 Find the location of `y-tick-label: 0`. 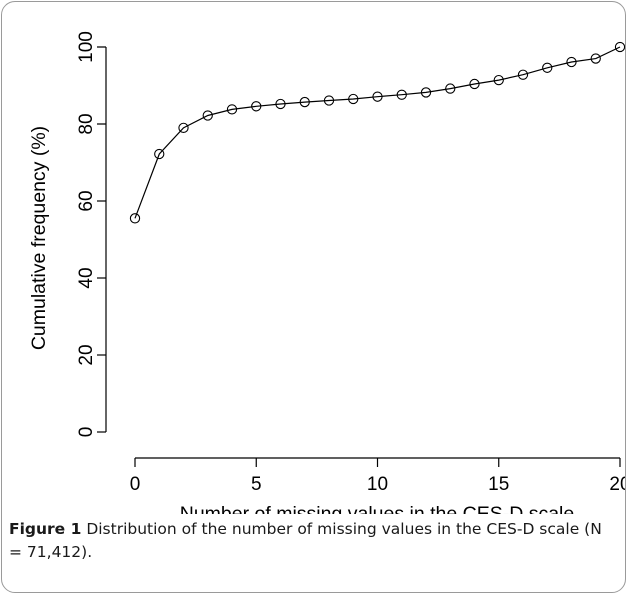

y-tick-label: 0 is located at coordinates (86, 432).